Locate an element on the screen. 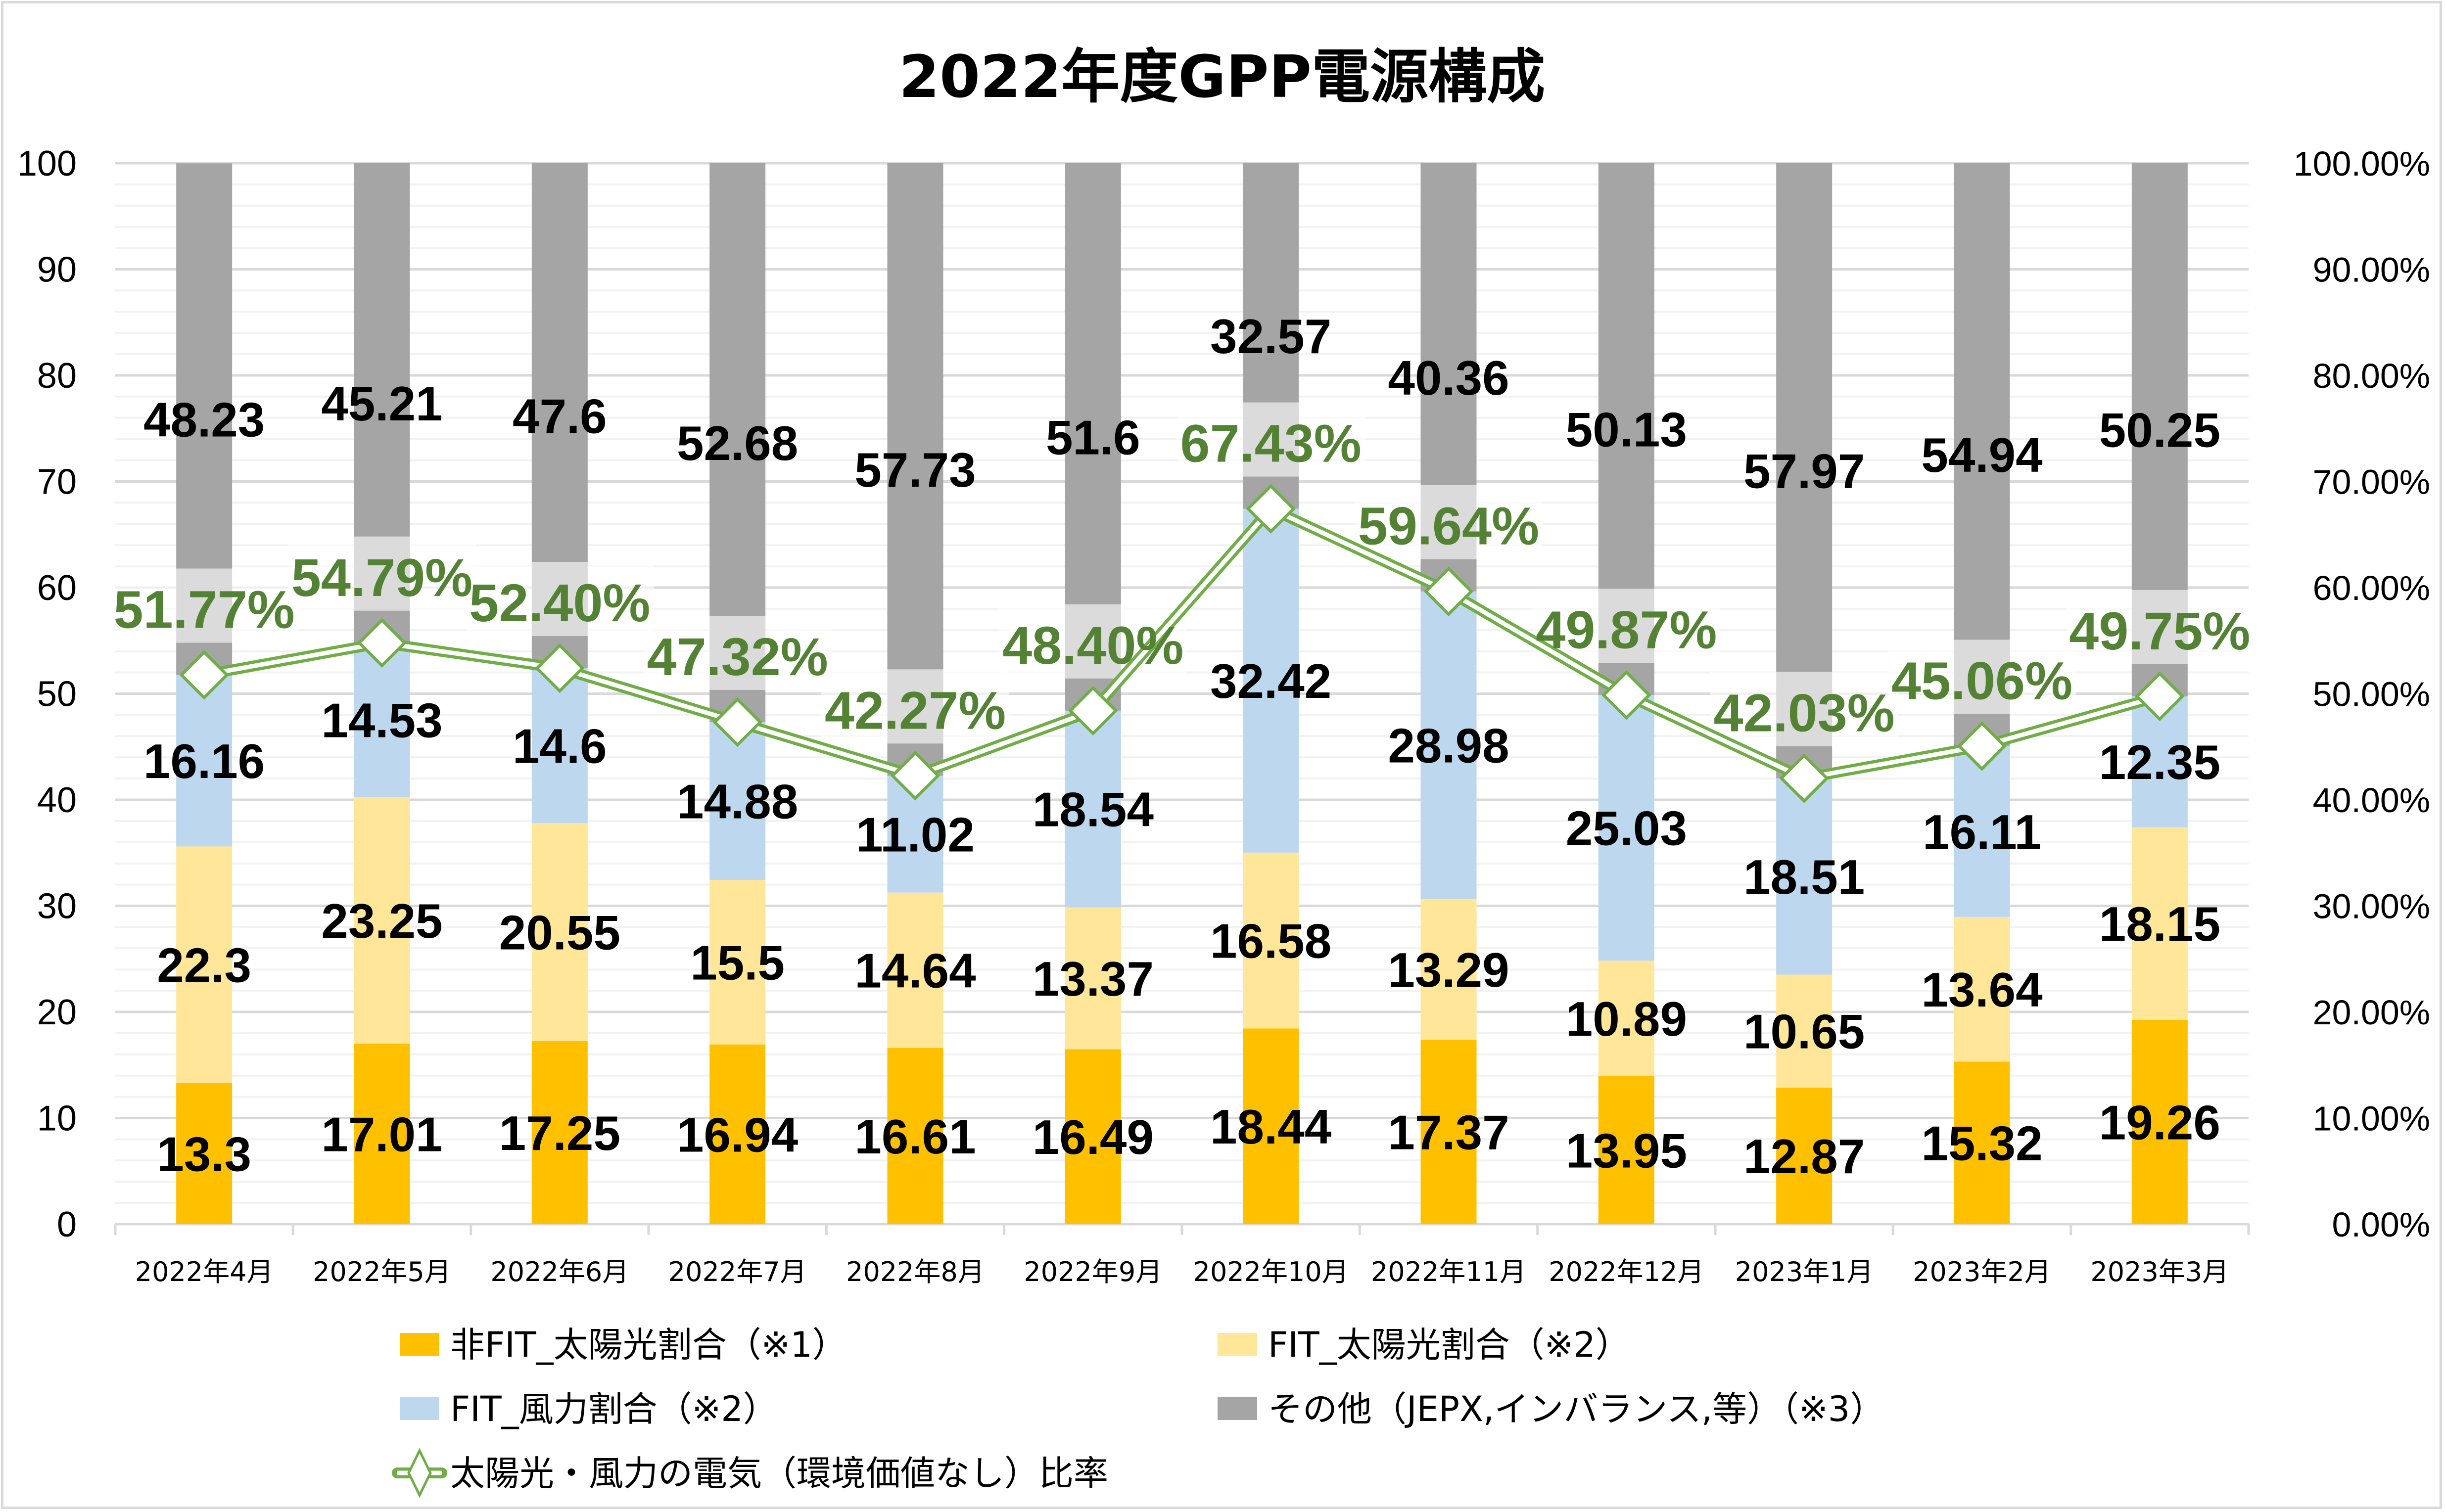 This screenshot has width=2445, height=1512. y-axis-primary: 0 10 20 30 40 50 60 70 80 90 100 is located at coordinates (47, 694).